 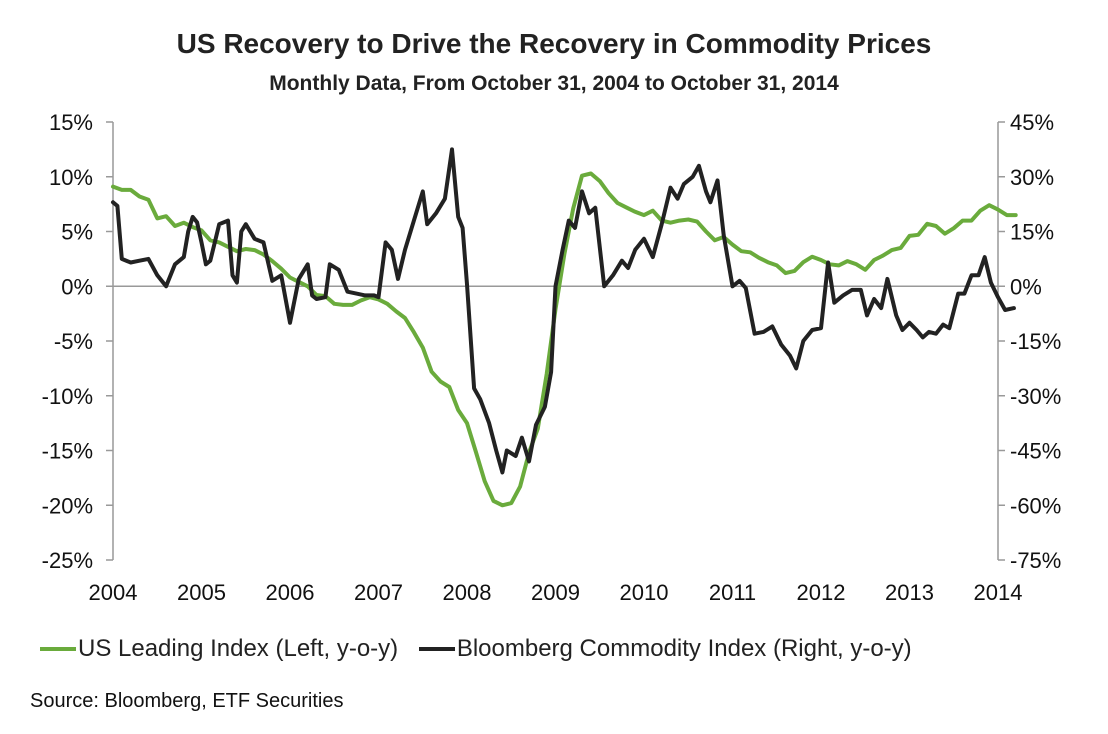 What do you see at coordinates (67, 451) in the screenshot?
I see `left-tick-label: -15%` at bounding box center [67, 451].